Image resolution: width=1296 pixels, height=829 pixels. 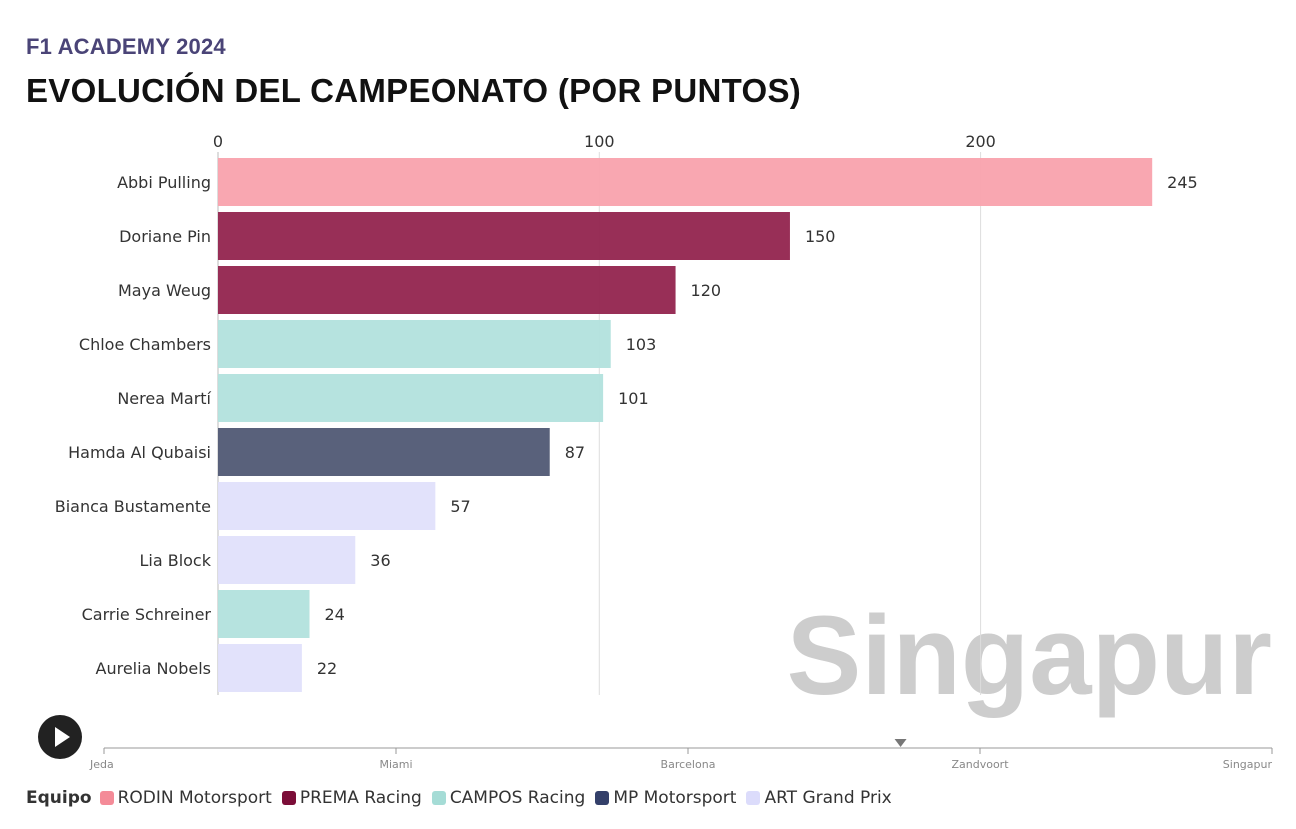 What do you see at coordinates (575, 452) in the screenshot?
I see `value-label: 87` at bounding box center [575, 452].